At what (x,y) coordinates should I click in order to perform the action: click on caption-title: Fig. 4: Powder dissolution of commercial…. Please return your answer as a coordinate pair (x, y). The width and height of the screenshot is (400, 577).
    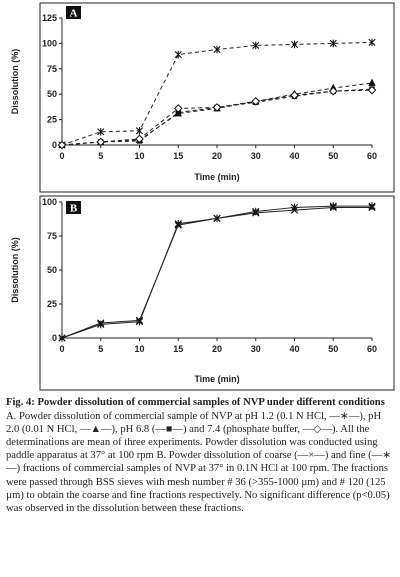
    Looking at the image, I should click on (195, 402).